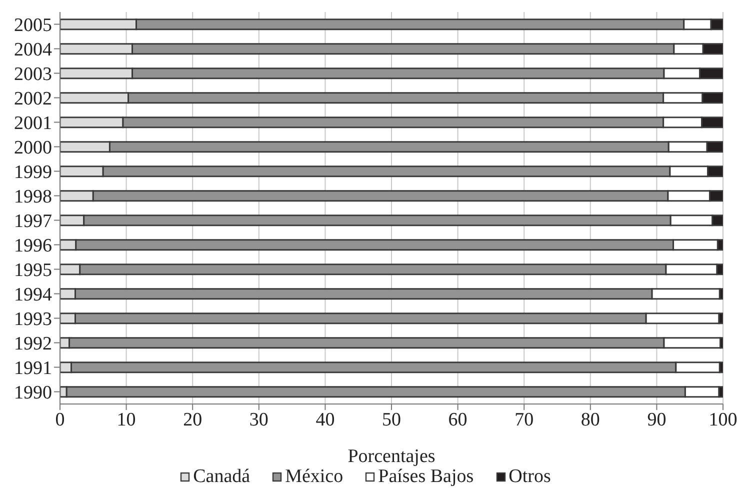 This screenshot has height=492, width=737. Describe the element at coordinates (314, 477) in the screenshot. I see `legend-label: México` at that location.